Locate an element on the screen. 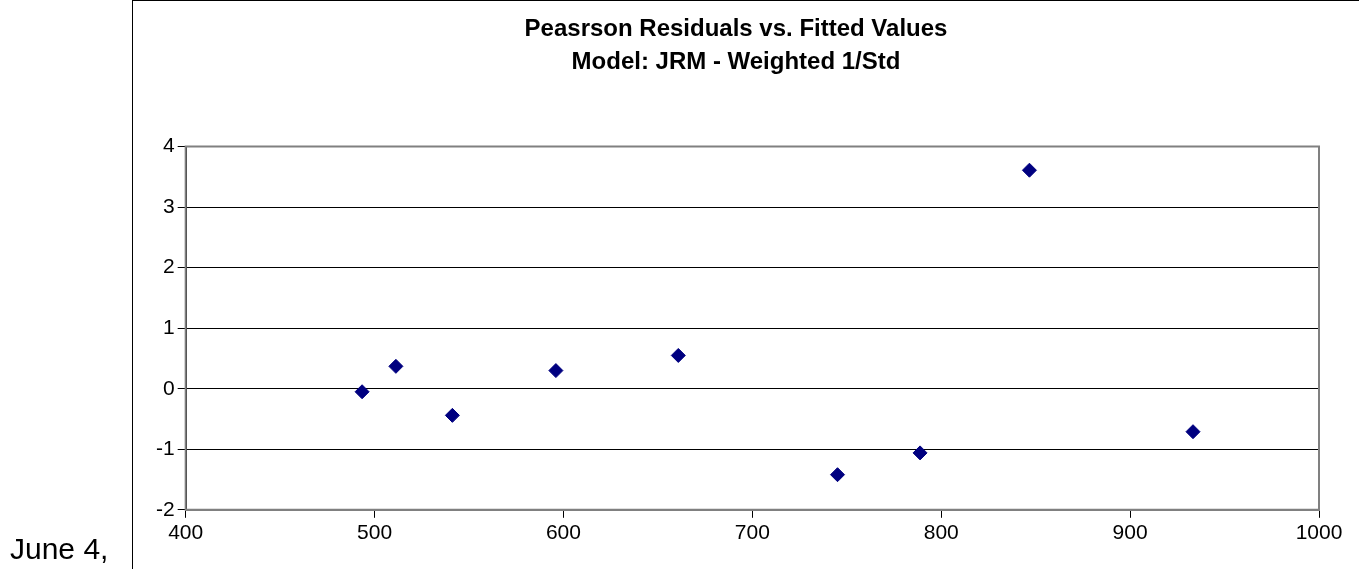 Image resolution: width=1359 pixels, height=569 pixels. chart-subtitle: Model: JRM - Weighted 1/Std is located at coordinates (736, 60).